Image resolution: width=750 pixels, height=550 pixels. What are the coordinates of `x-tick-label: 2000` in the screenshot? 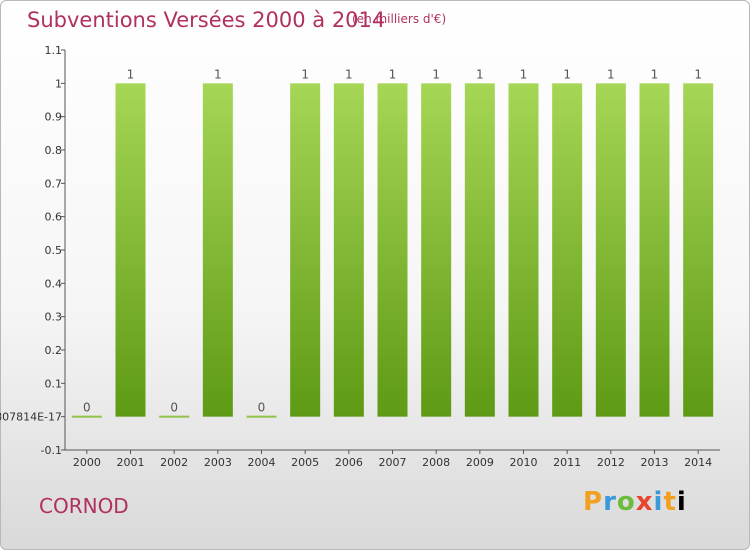 It's located at (87, 462).